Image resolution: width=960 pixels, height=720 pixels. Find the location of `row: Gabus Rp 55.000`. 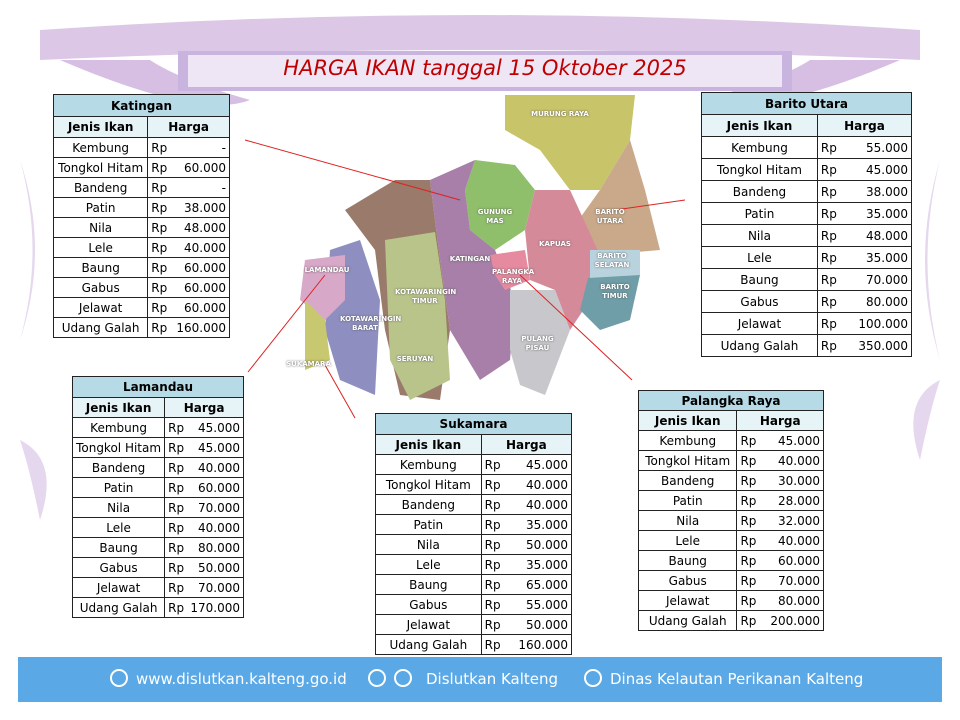

row: Gabus Rp 55.000 is located at coordinates (474, 604).